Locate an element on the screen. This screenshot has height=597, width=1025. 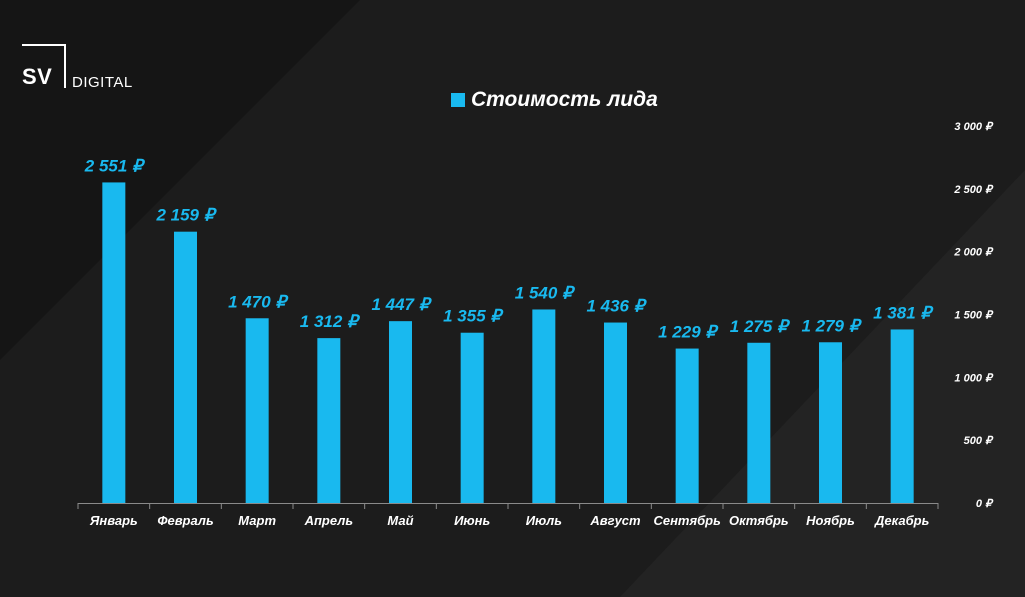
y-tick-label: 1 500 ₽ is located at coordinates (974, 316).